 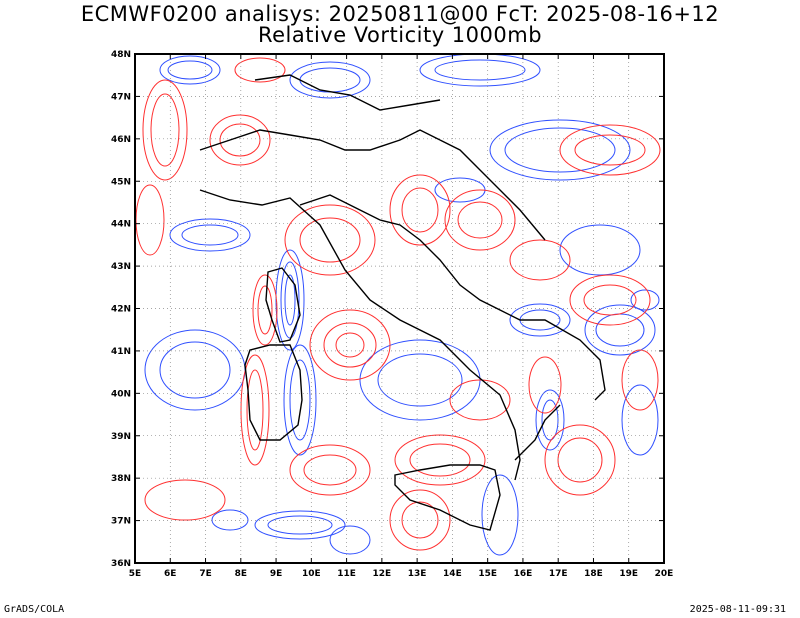 I want to click on lon-label-16E: 16E, so click(x=523, y=574).